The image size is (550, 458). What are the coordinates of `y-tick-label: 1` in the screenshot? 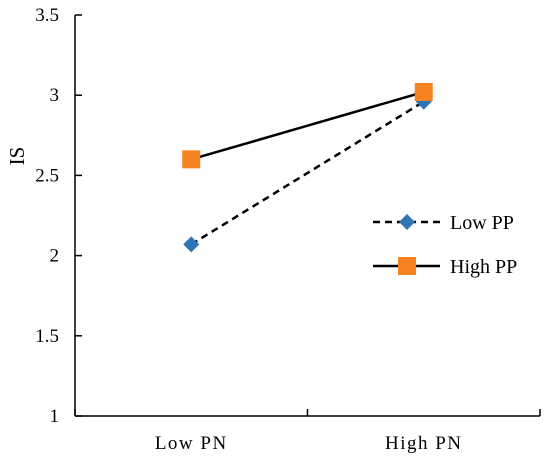 It's located at (55, 416).